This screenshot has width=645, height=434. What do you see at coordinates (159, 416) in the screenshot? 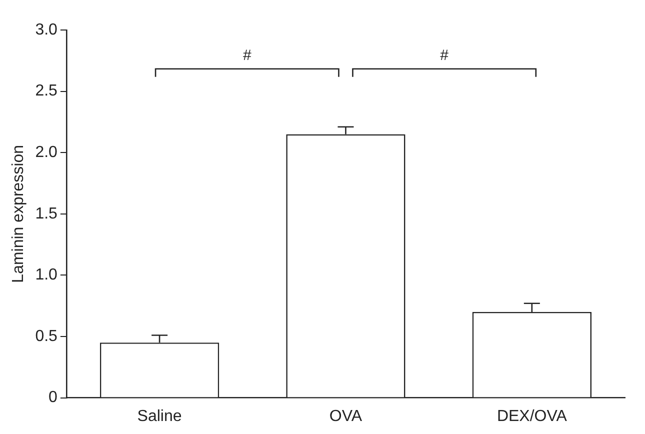
I see `x-tick-label: Saline` at bounding box center [159, 416].